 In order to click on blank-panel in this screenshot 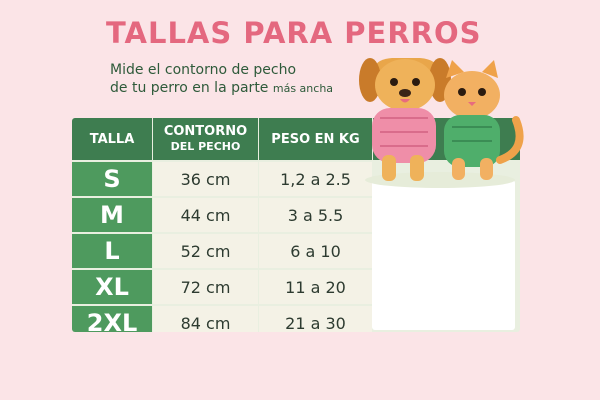, I will do `click(443, 255)`.